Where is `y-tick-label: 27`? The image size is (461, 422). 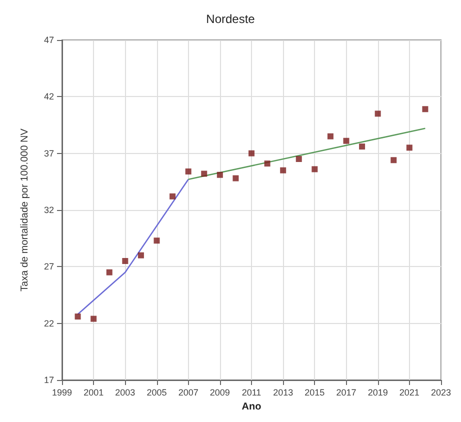
y-tick-label: 27 is located at coordinates (49, 267).